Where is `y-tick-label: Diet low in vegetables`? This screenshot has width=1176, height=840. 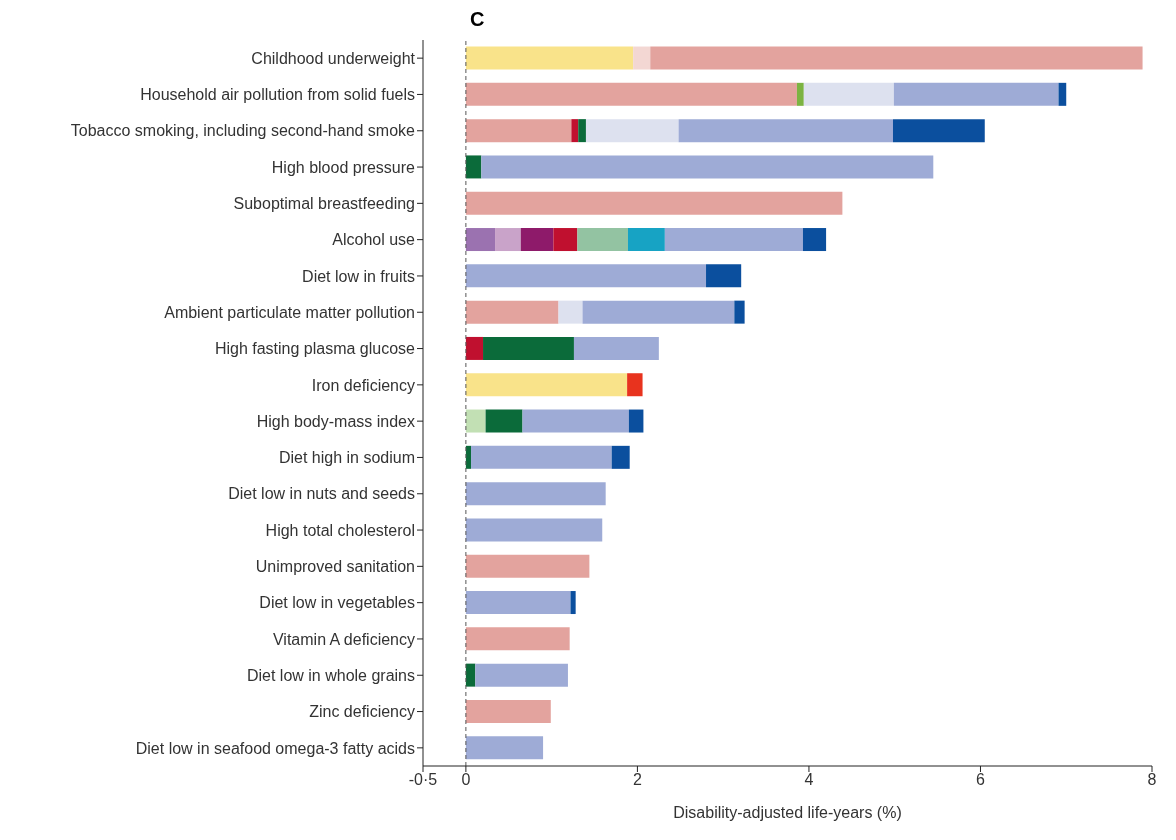 y-tick-label: Diet low in vegetables is located at coordinates (337, 603).